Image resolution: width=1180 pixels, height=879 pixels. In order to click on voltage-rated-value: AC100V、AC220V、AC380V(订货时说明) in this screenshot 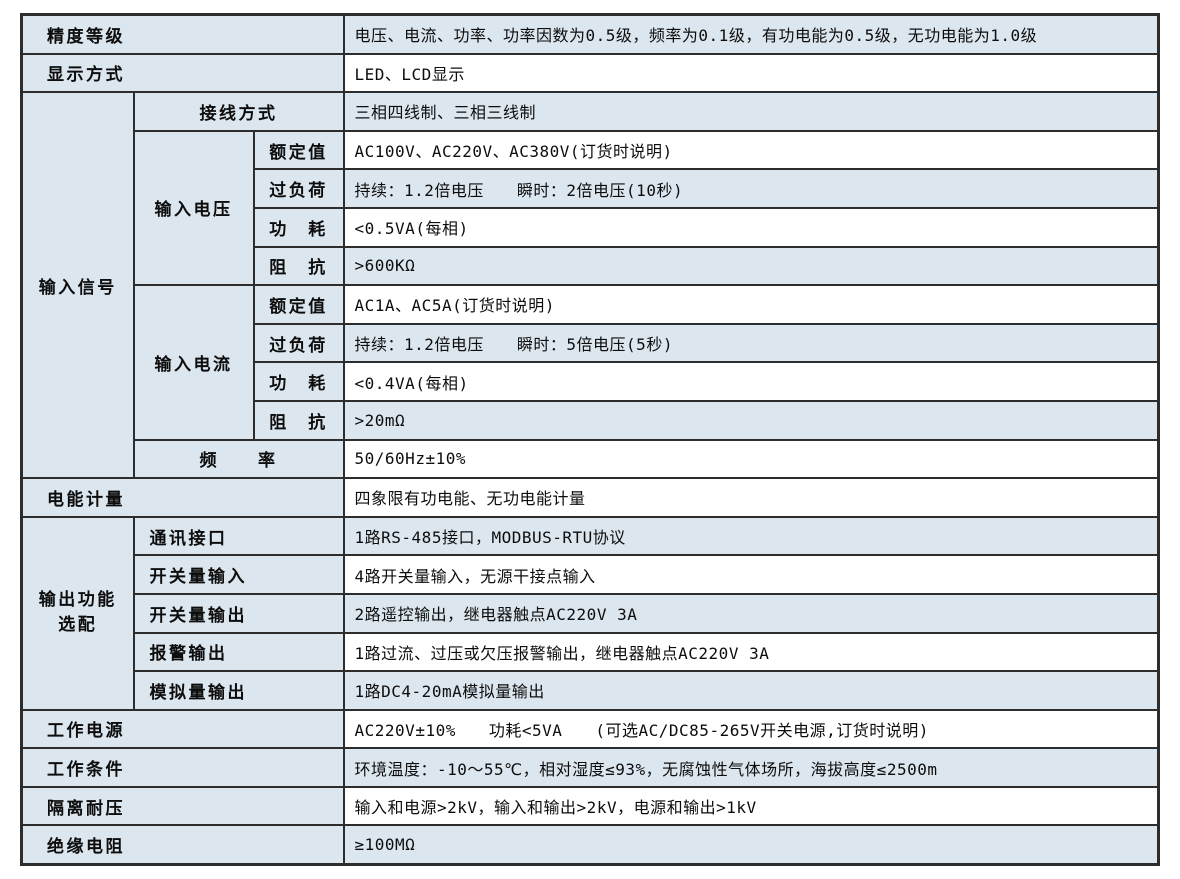, I will do `click(751, 150)`.